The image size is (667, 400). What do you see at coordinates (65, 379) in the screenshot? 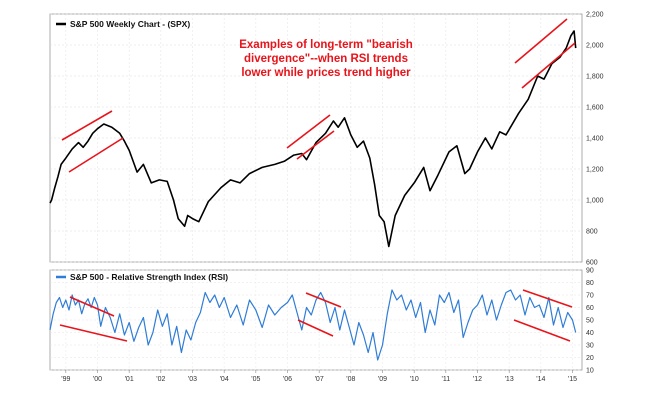
I see `x-tick-label: '99` at bounding box center [65, 379].